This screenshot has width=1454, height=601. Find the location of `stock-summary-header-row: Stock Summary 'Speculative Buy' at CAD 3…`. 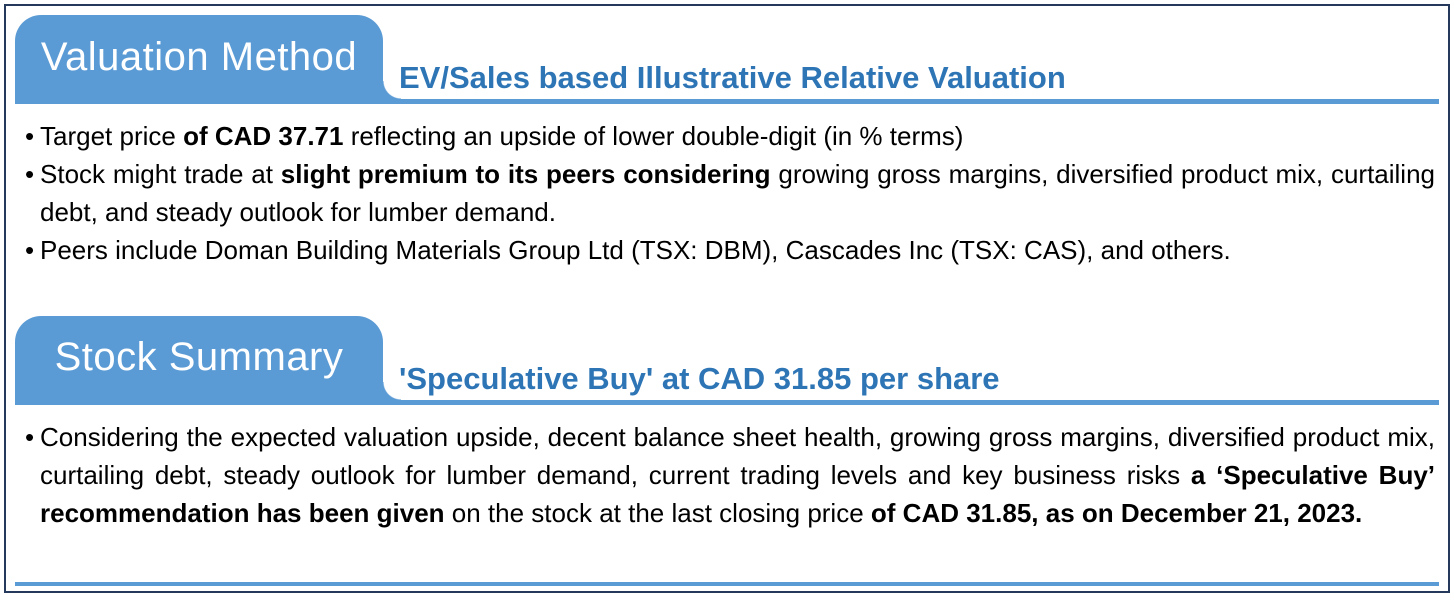

stock-summary-header-row: Stock Summary 'Speculative Buy' at CAD 3… is located at coordinates (727, 360).